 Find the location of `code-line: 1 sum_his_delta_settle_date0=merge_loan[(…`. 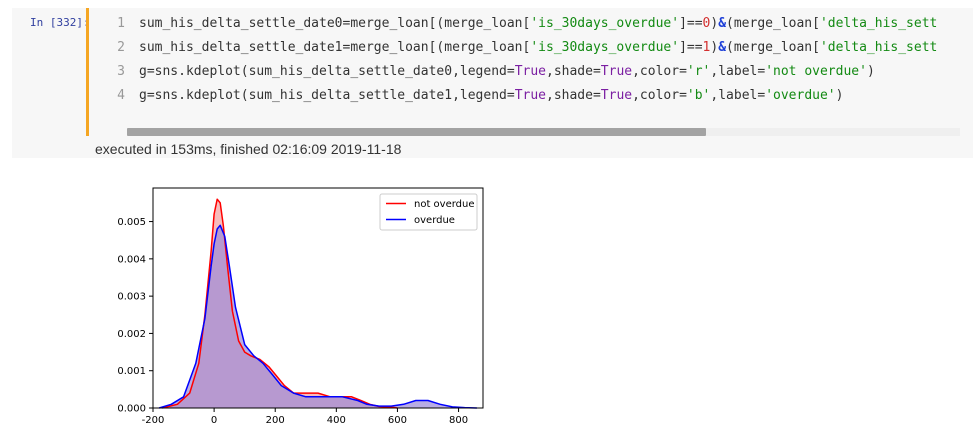

code-line: 1 sum_his_delta_settle_date0=merge_loan[(… is located at coordinates (513, 24).